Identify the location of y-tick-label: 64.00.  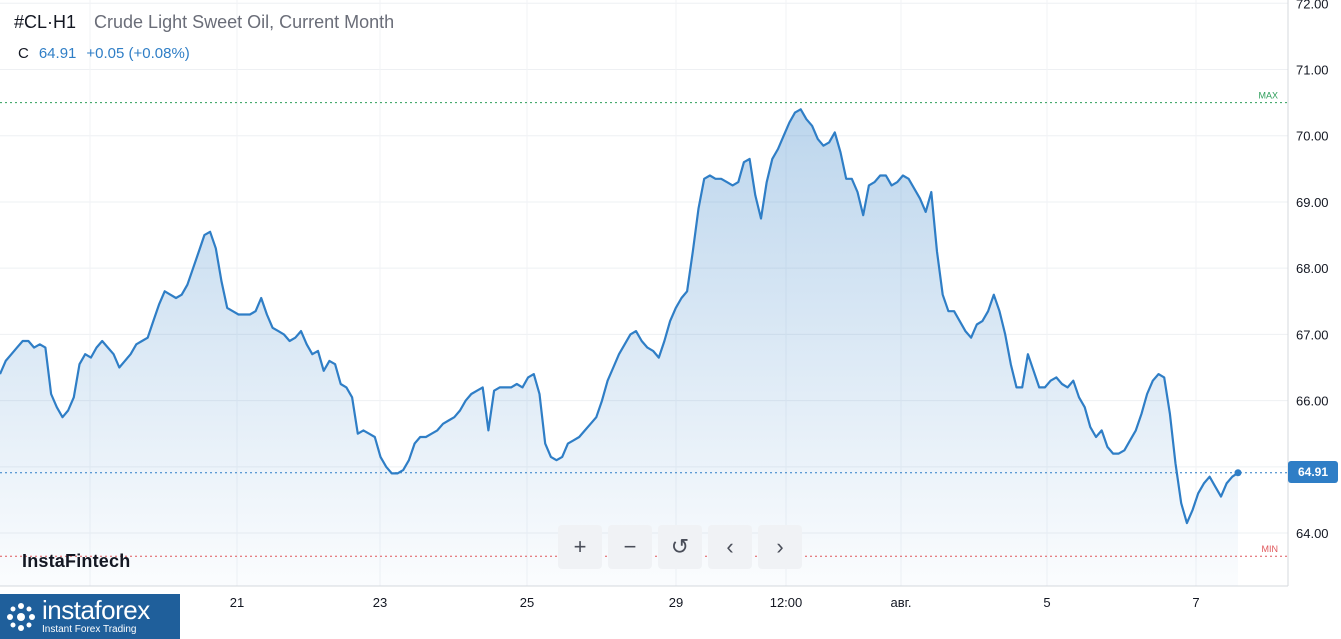
(1312, 533).